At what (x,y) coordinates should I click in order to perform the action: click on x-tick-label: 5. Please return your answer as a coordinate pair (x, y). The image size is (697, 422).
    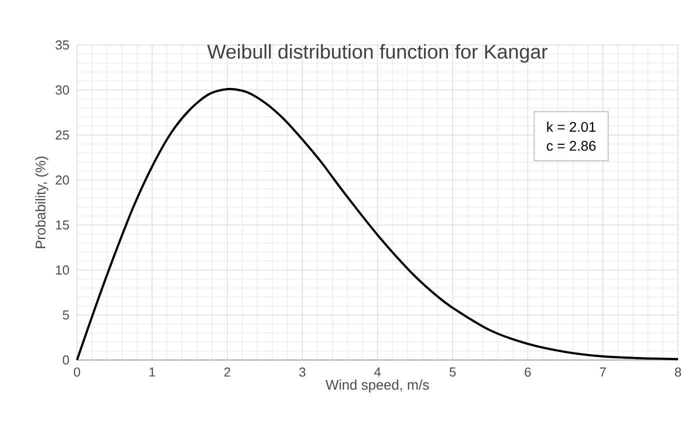
    Looking at the image, I should click on (453, 372).